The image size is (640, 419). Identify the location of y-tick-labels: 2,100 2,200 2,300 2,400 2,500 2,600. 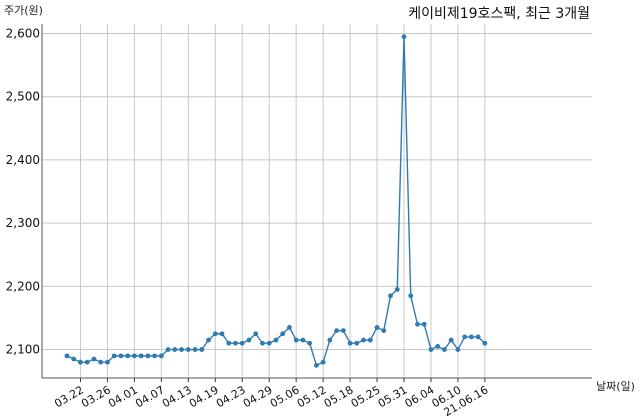
(23, 191).